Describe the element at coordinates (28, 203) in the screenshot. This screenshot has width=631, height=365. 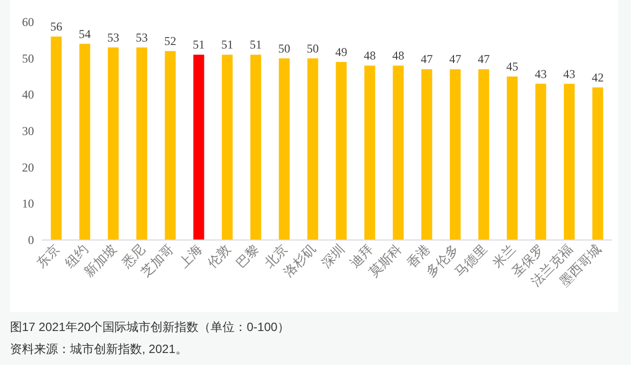
I see `y-tick-label: 10` at that location.